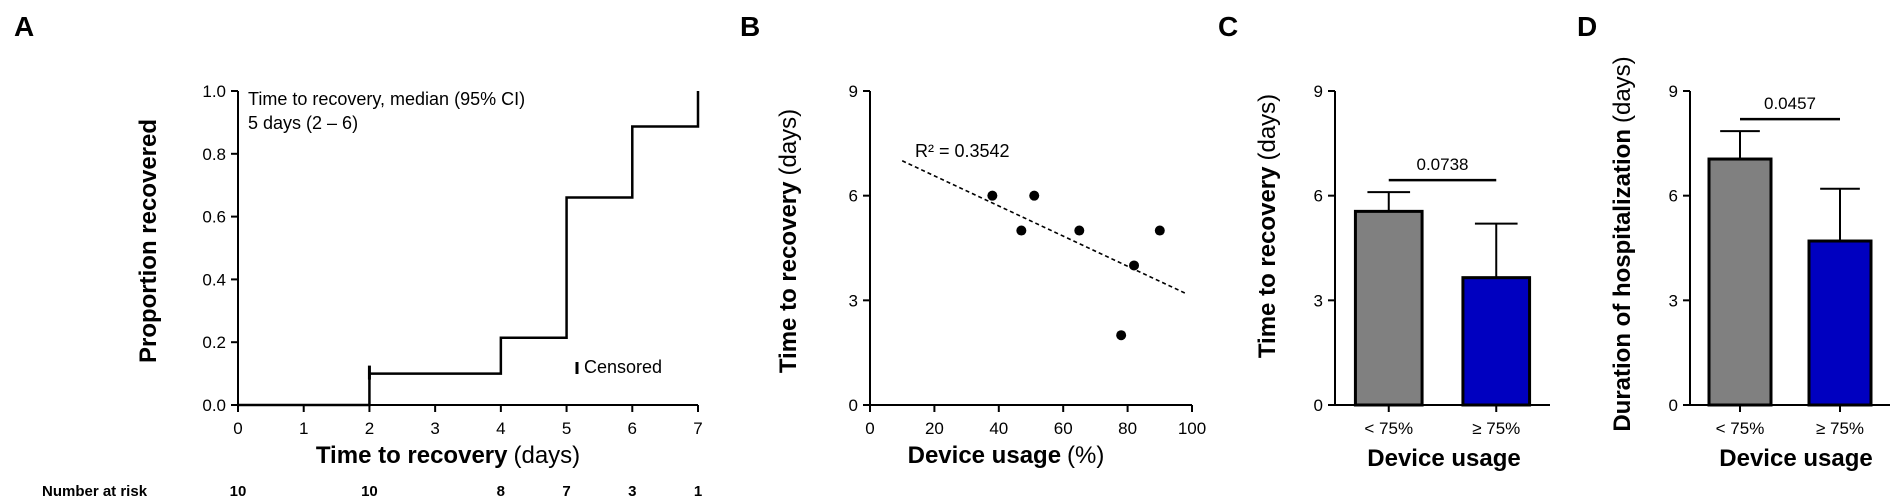  I want to click on bar-d-y-tick-label: 9, so click(1673, 91).